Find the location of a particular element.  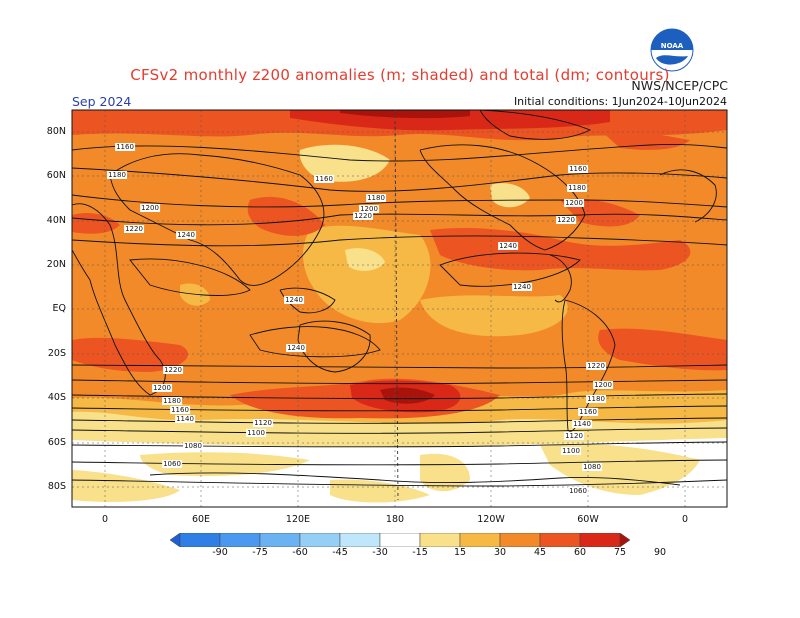

initial-conditions: Initial conditions: 1Jun2024-10Jun2024 is located at coordinates (620, 101).